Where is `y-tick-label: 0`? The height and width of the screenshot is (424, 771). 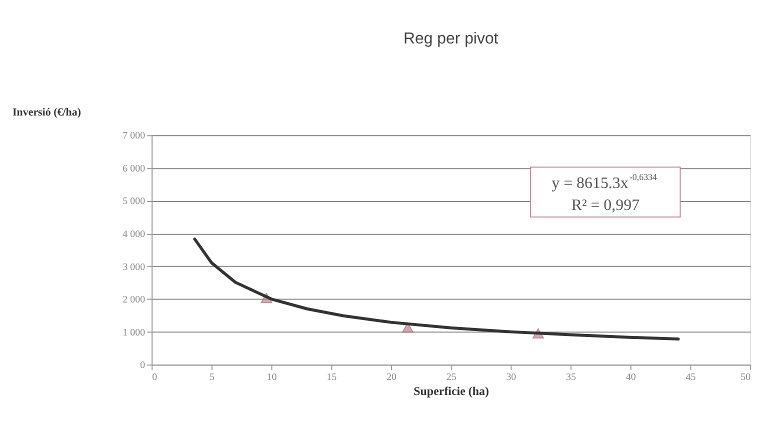
y-tick-label: 0 is located at coordinates (143, 366).